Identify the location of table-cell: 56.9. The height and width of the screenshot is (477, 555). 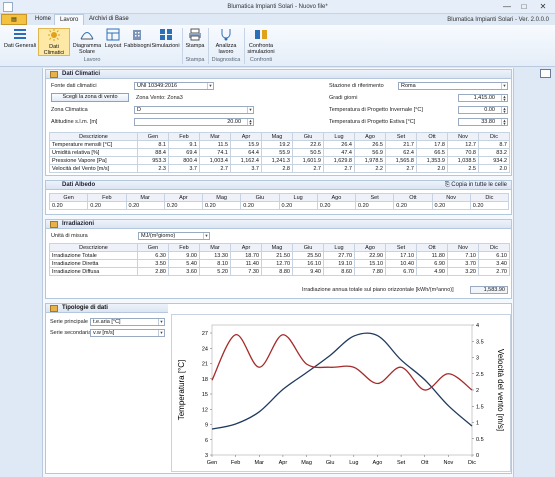
(370, 152).